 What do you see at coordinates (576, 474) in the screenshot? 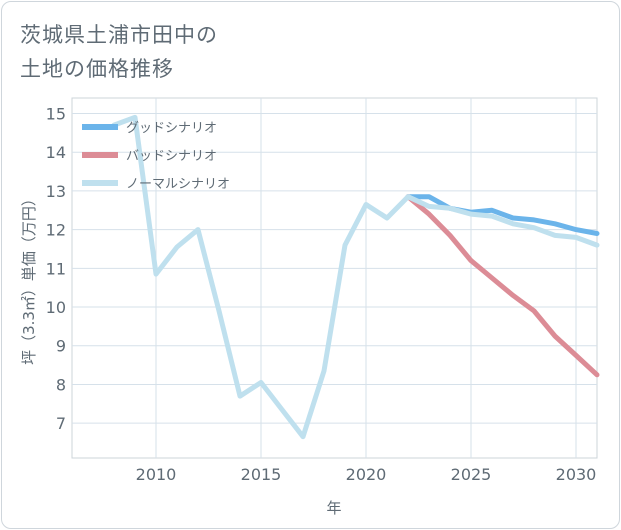
I see `x-tick-label: 2030` at bounding box center [576, 474].